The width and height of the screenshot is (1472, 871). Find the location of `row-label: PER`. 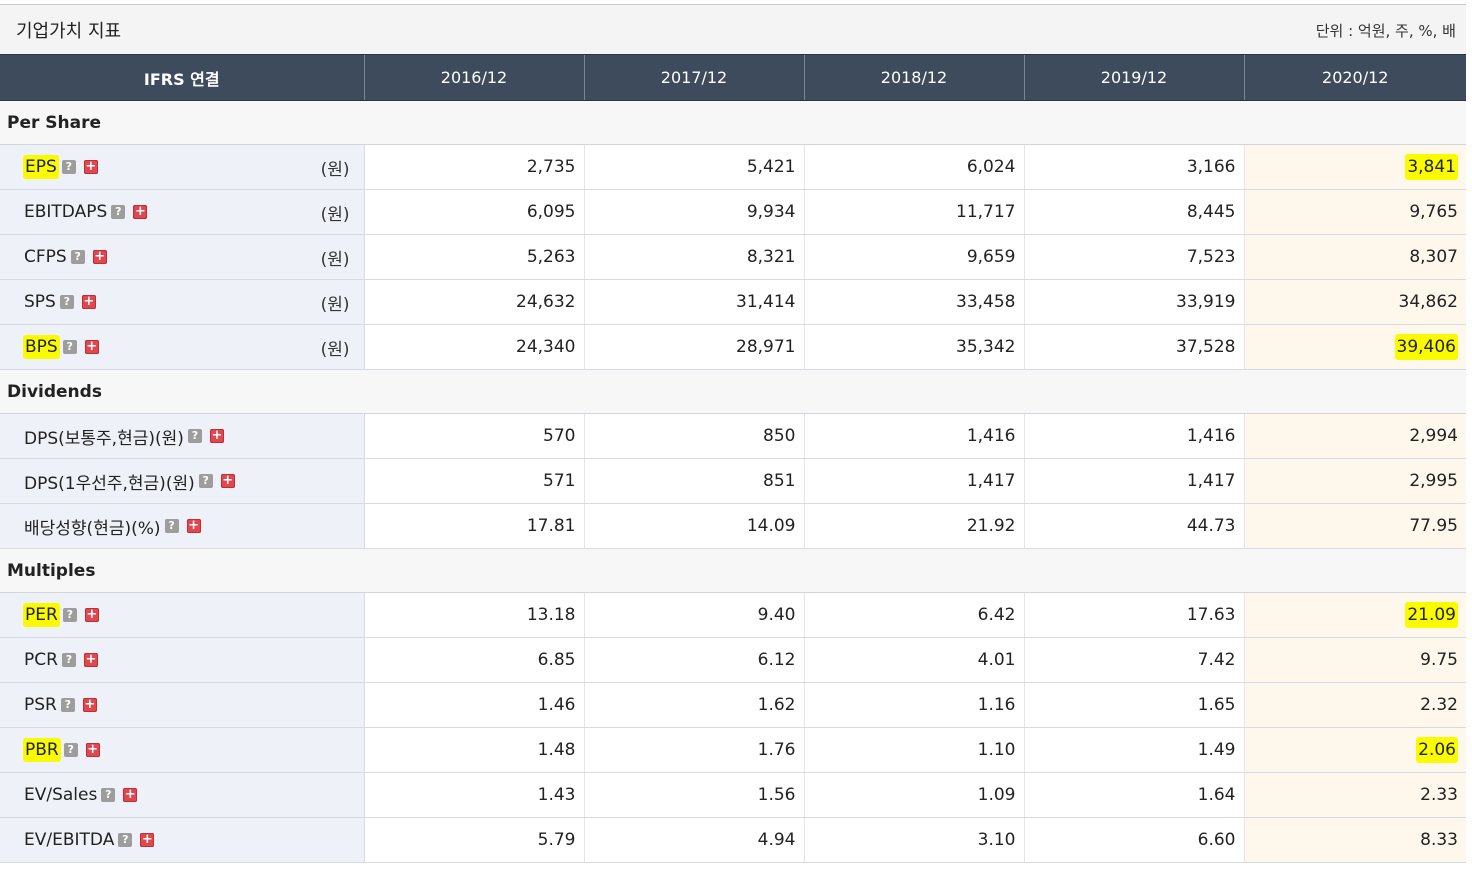

row-label: PER is located at coordinates (41, 615).